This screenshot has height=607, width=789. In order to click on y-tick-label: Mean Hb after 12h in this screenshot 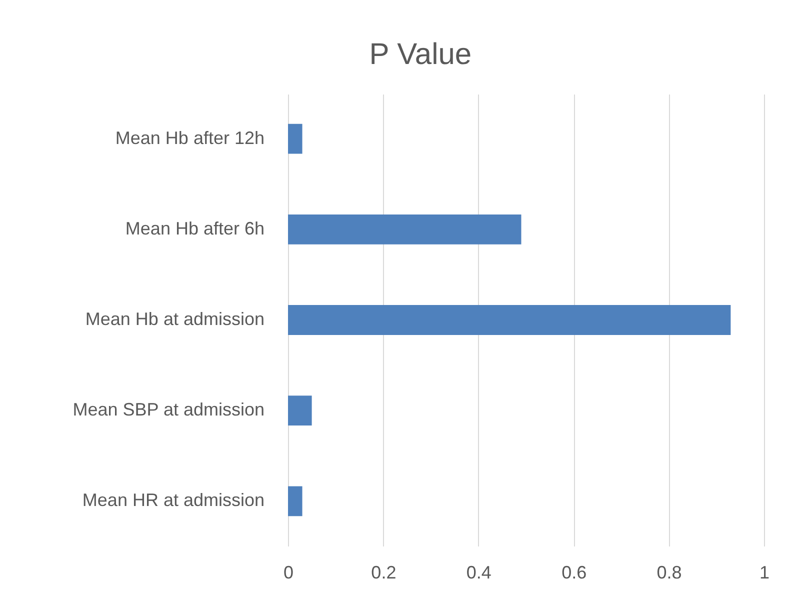, I will do `click(189, 138)`.